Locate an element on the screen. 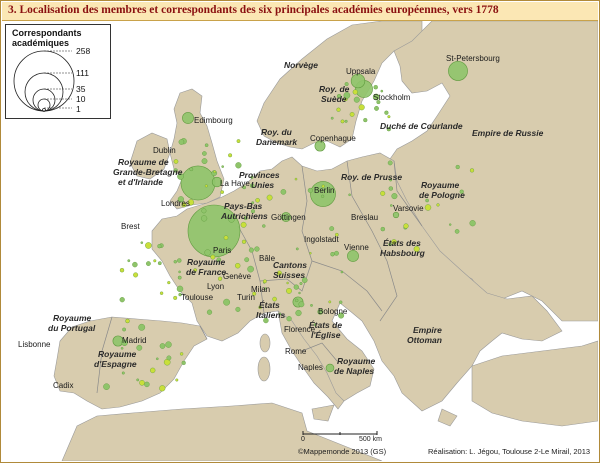  region-espagne-1: Royaume is located at coordinates (117, 354).